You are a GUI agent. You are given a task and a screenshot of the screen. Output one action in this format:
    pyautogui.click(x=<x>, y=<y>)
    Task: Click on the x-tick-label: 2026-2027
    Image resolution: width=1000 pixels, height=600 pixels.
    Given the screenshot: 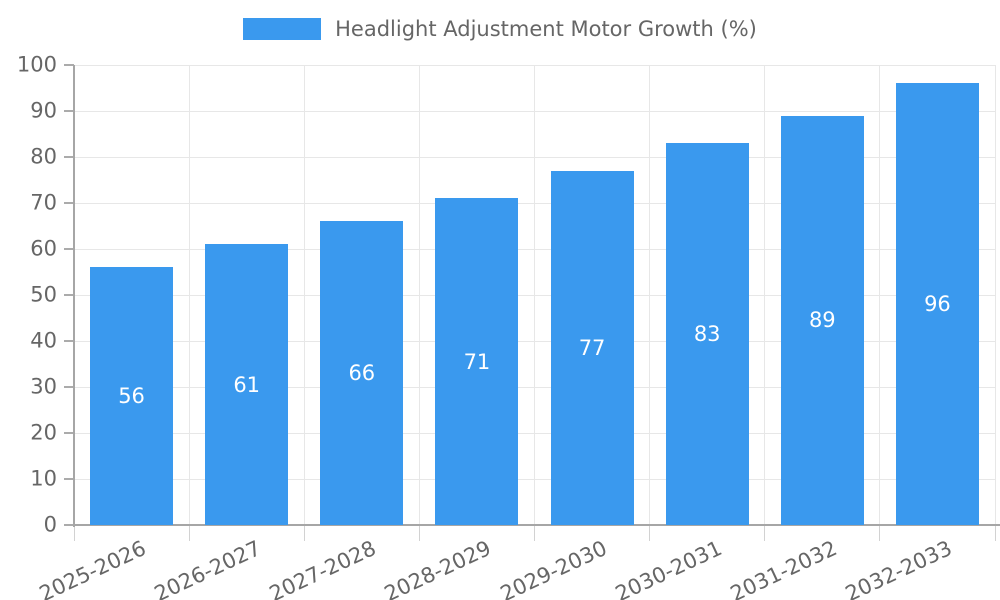 What is the action you would take?
    pyautogui.click(x=207, y=568)
    